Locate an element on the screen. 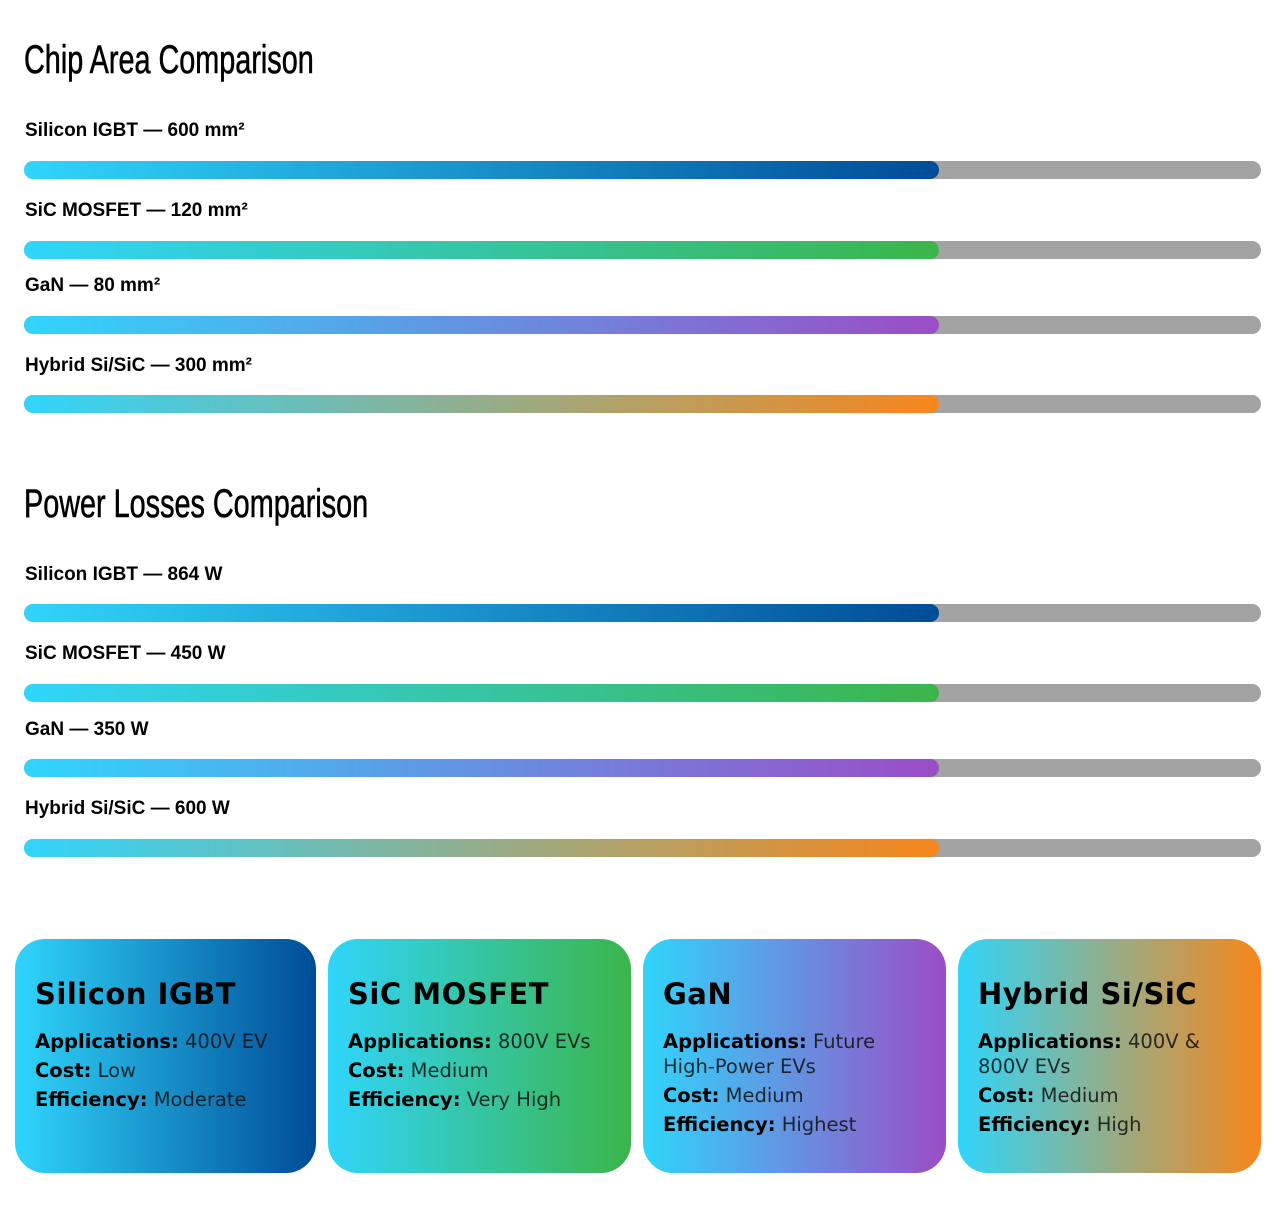 The height and width of the screenshot is (1215, 1281). bar-label: SiC MOSFET — 120 mm² is located at coordinates (136, 210).